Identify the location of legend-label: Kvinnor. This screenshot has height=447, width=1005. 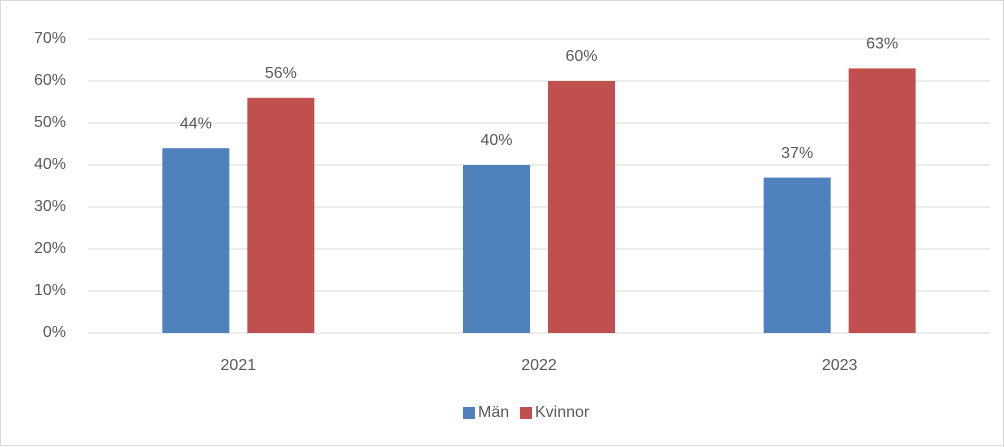
(562, 412).